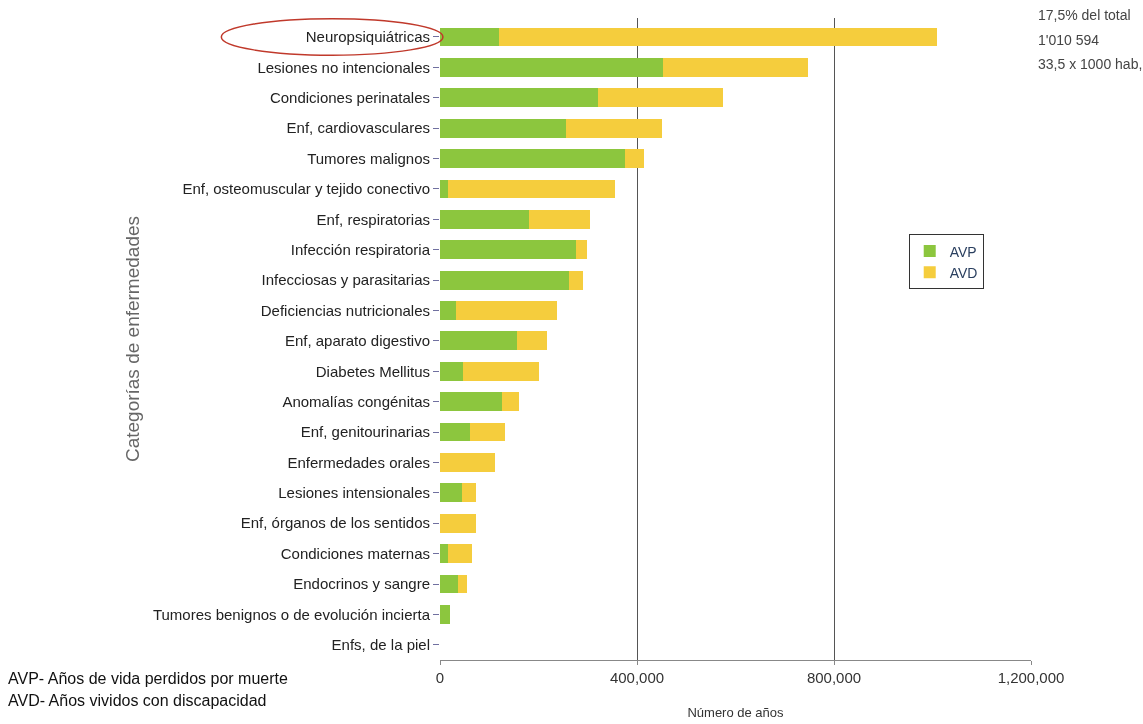  Describe the element at coordinates (345, 280) in the screenshot. I see `y-tick-label: Infecciosas y parasitarias` at that location.